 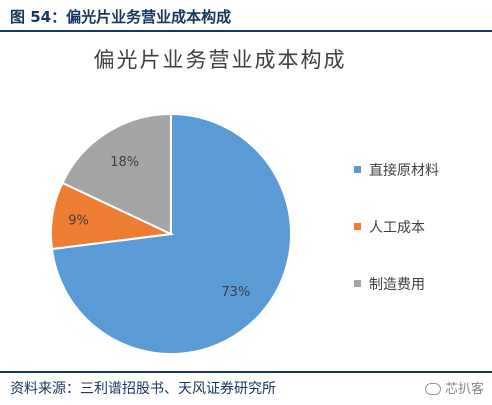 What do you see at coordinates (143, 389) in the screenshot?
I see `source-note: 资料来源：三利谱招股书、天风证券研究所` at bounding box center [143, 389].